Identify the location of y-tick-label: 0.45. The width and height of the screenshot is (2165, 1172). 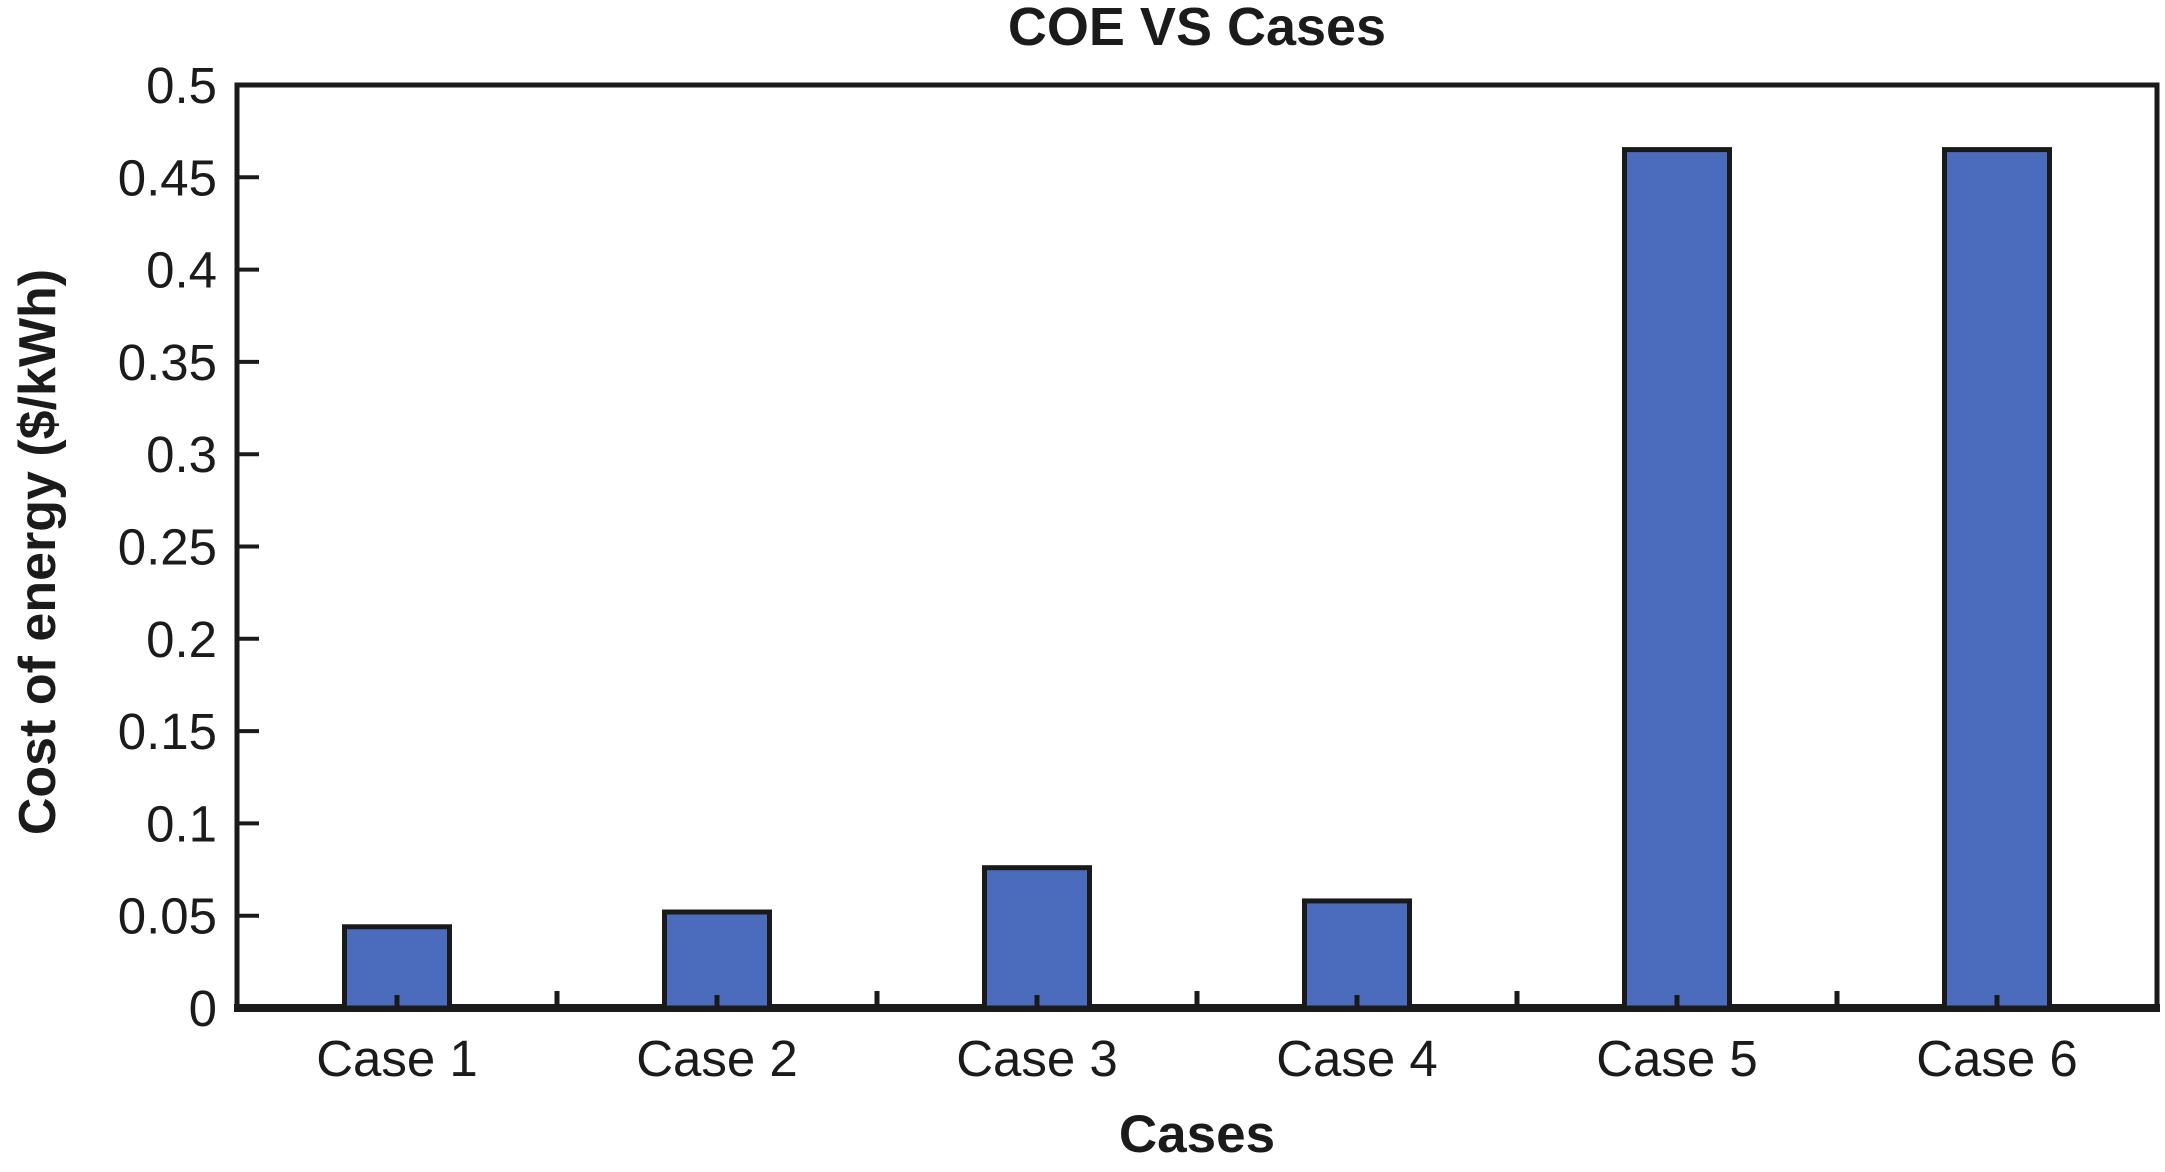
(167, 177).